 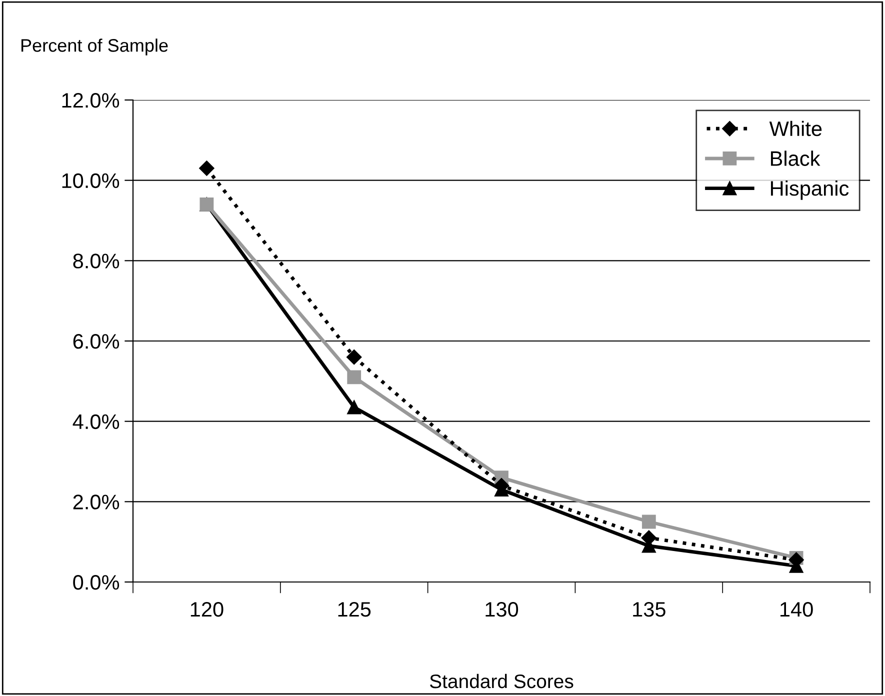 What do you see at coordinates (207, 609) in the screenshot?
I see `x-tick-label: 120` at bounding box center [207, 609].